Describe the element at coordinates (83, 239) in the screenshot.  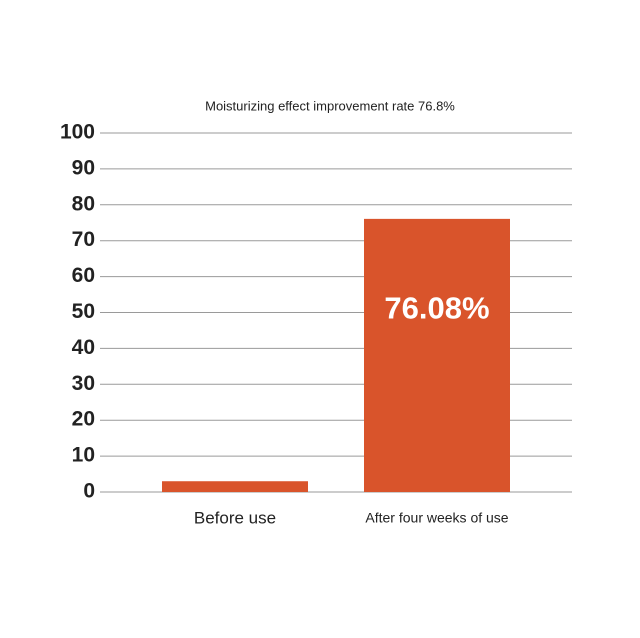
I see `y-tick-label: 70` at that location.